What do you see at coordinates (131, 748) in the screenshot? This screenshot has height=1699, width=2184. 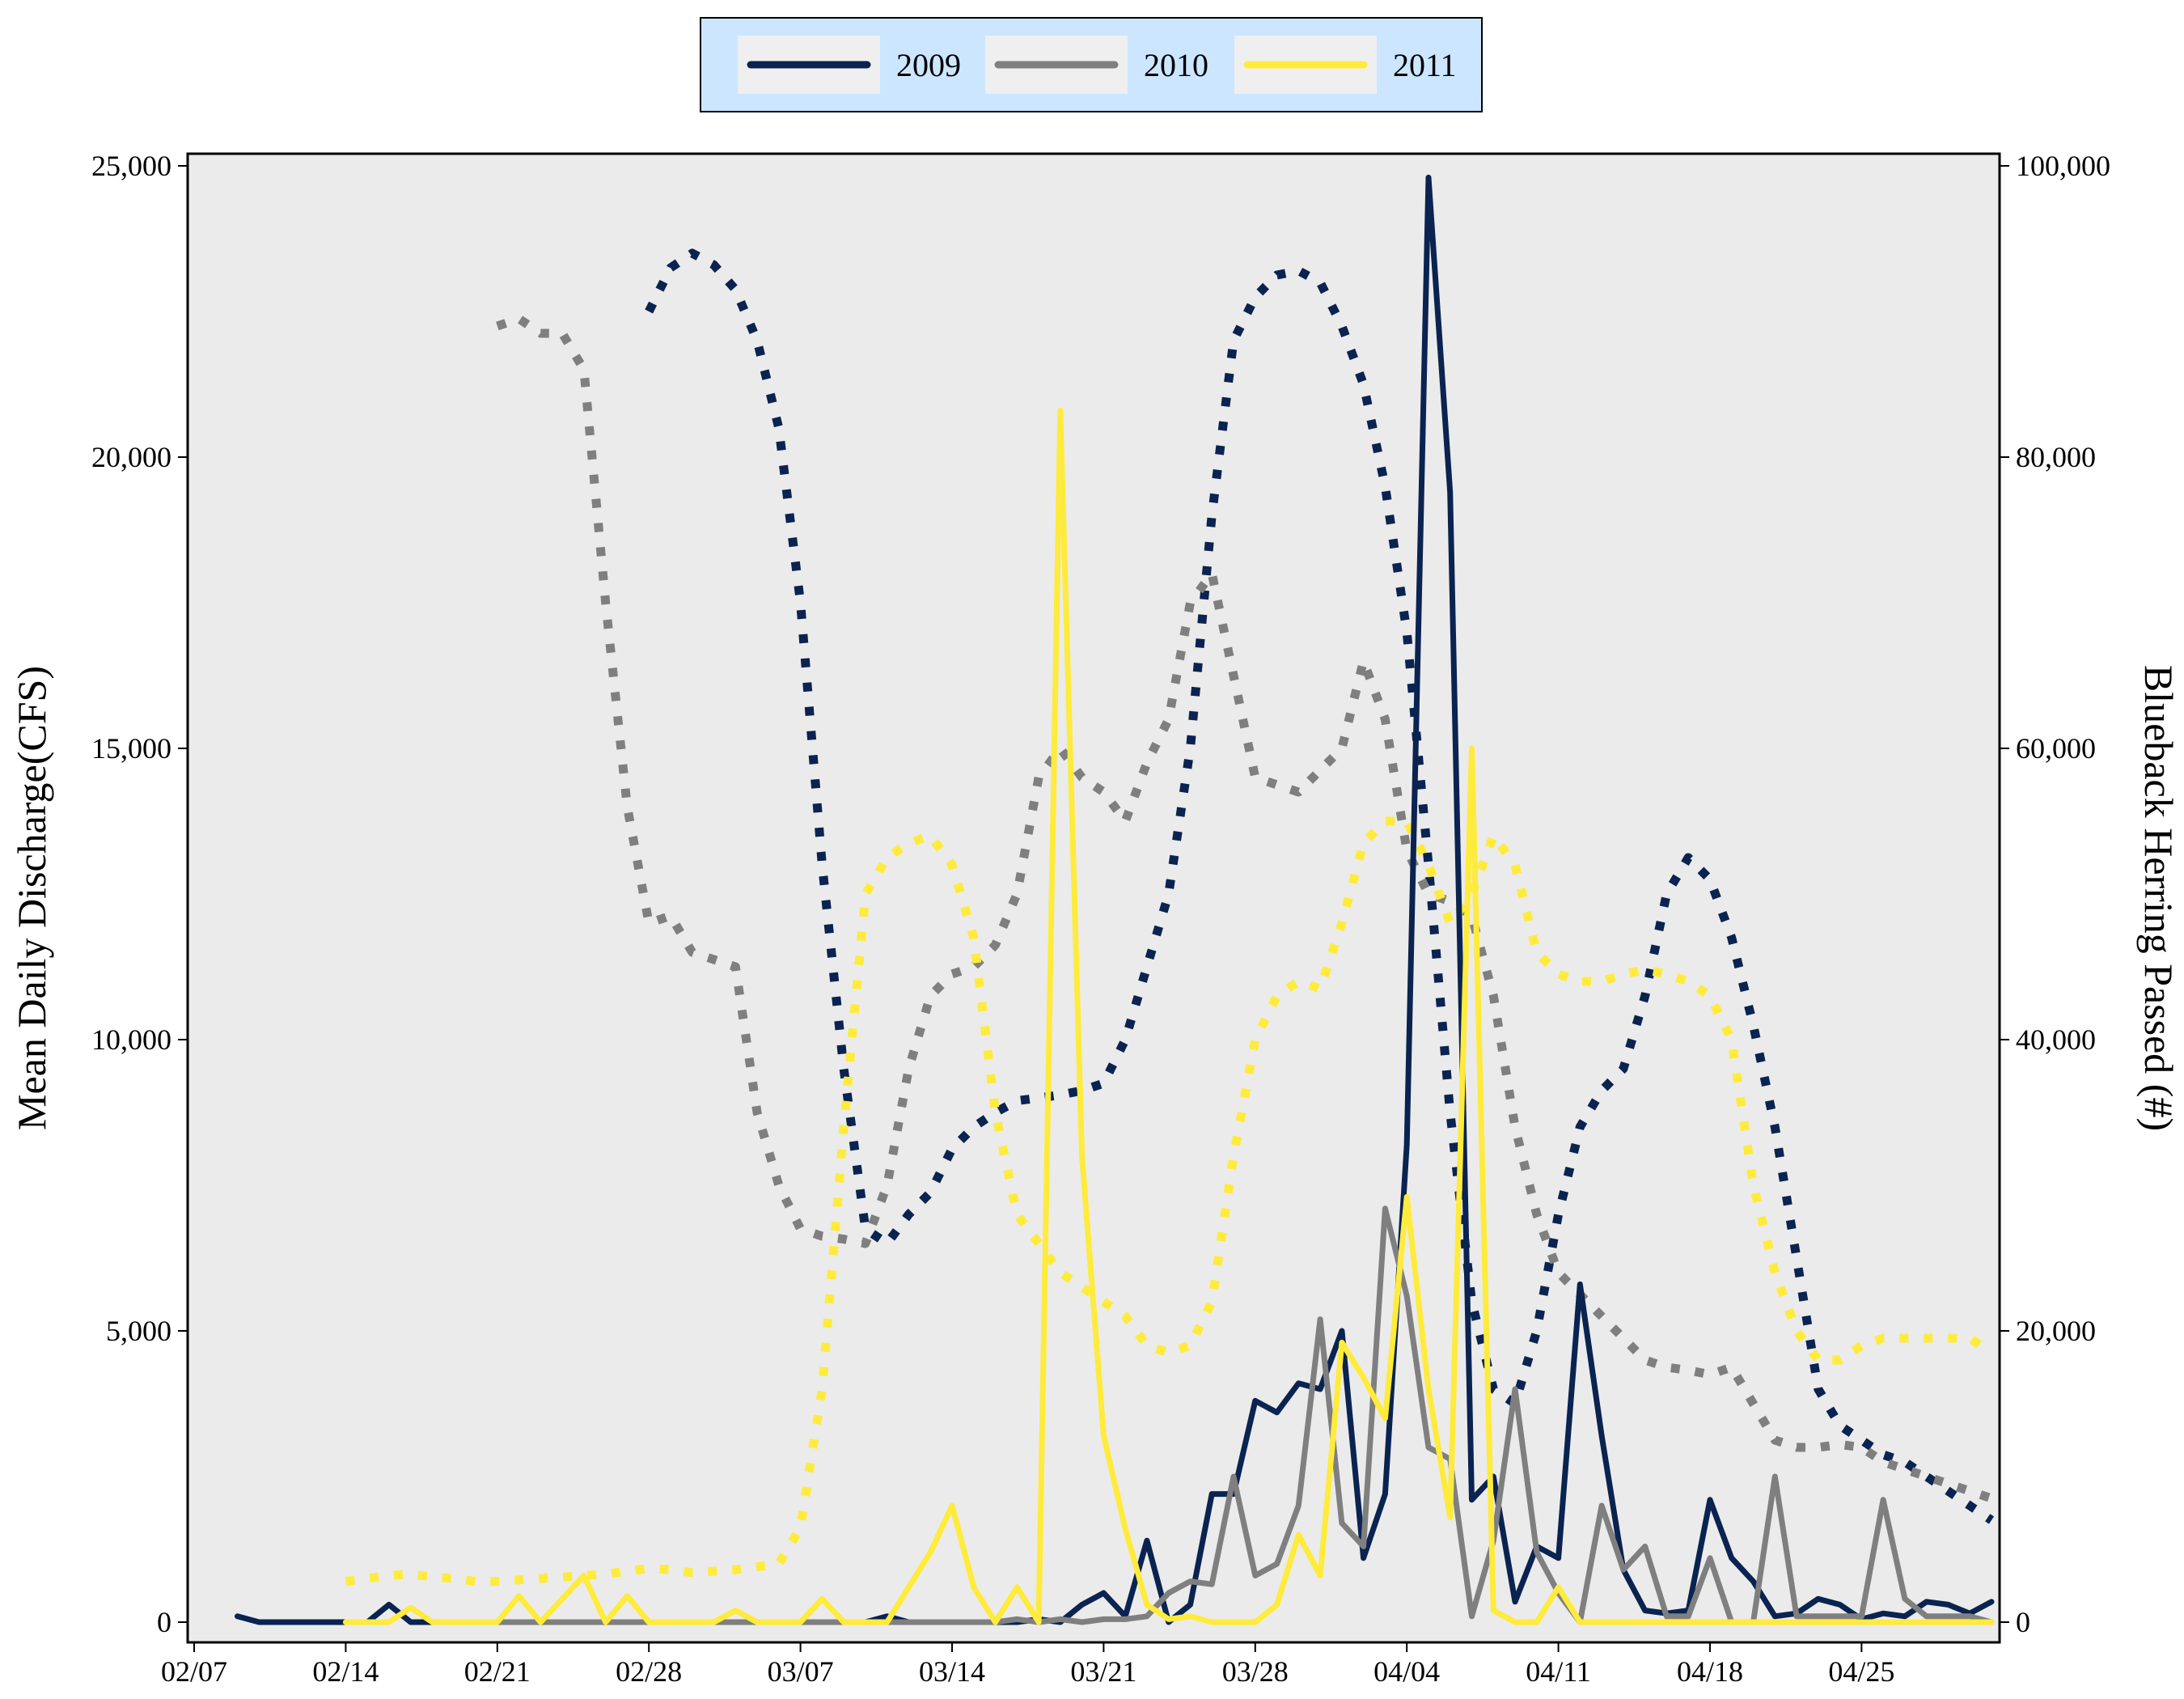 I see `y-tick-label: 15,000` at bounding box center [131, 748].